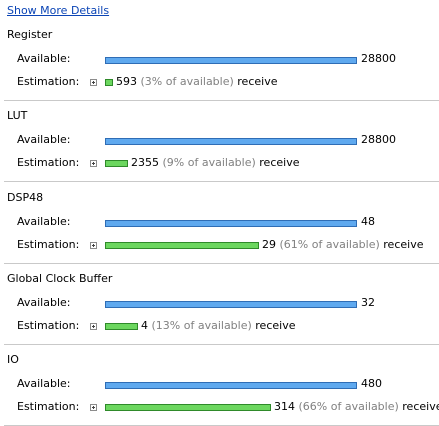 This screenshot has height=426, width=439. Describe the element at coordinates (348, 406) in the screenshot. I see `estimation-percent: (66% of available)` at that location.